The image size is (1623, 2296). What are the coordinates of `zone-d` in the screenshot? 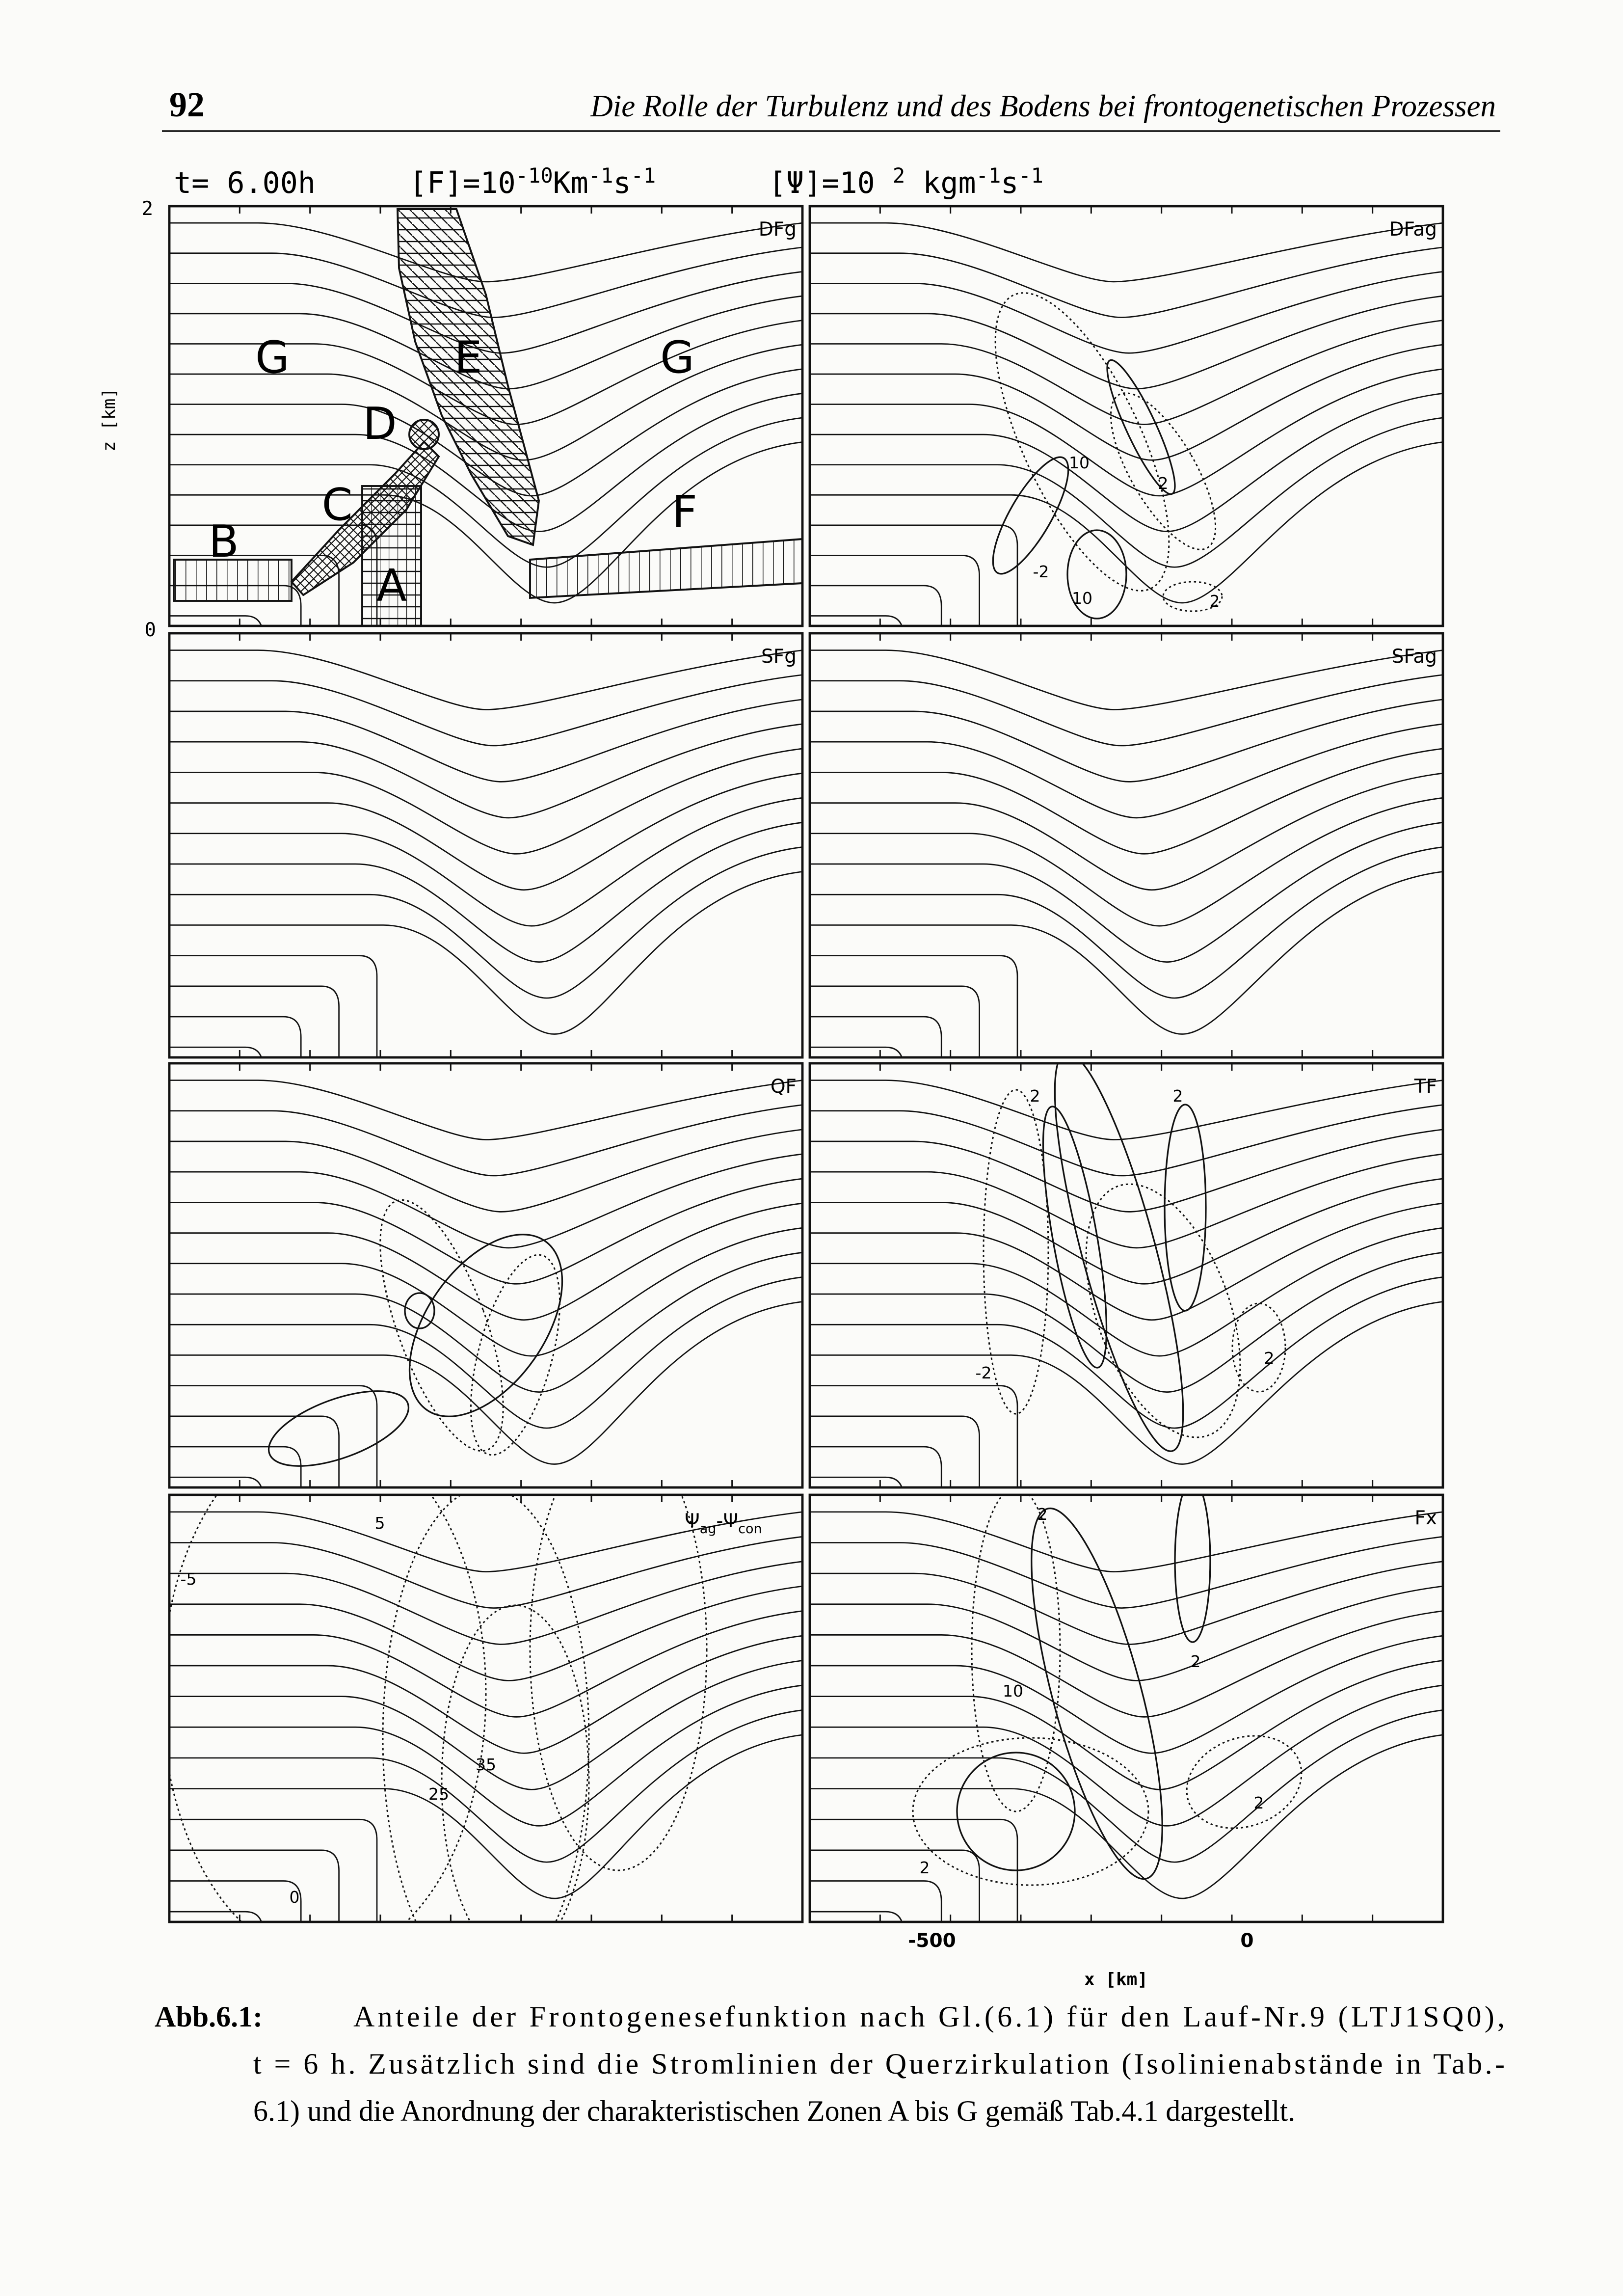 It's located at (424, 434).